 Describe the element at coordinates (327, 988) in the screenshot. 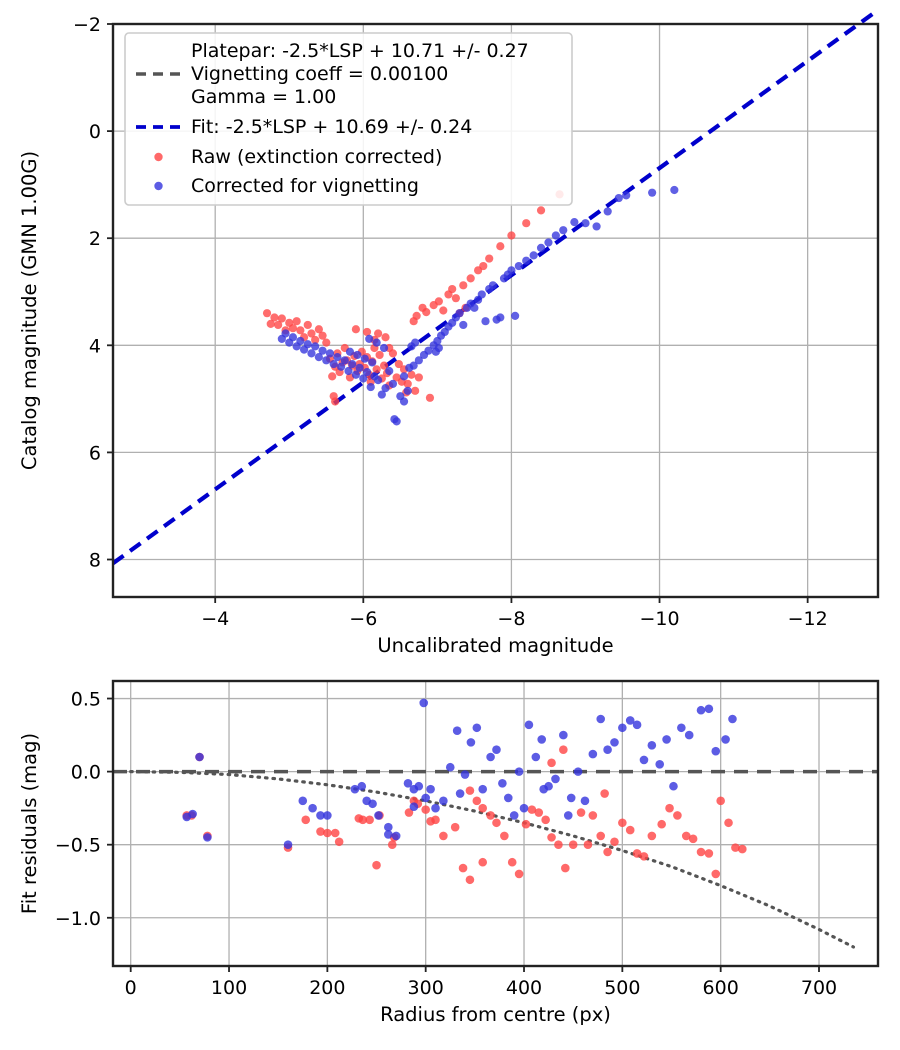

I see `xtick-label-bottom: 200` at that location.